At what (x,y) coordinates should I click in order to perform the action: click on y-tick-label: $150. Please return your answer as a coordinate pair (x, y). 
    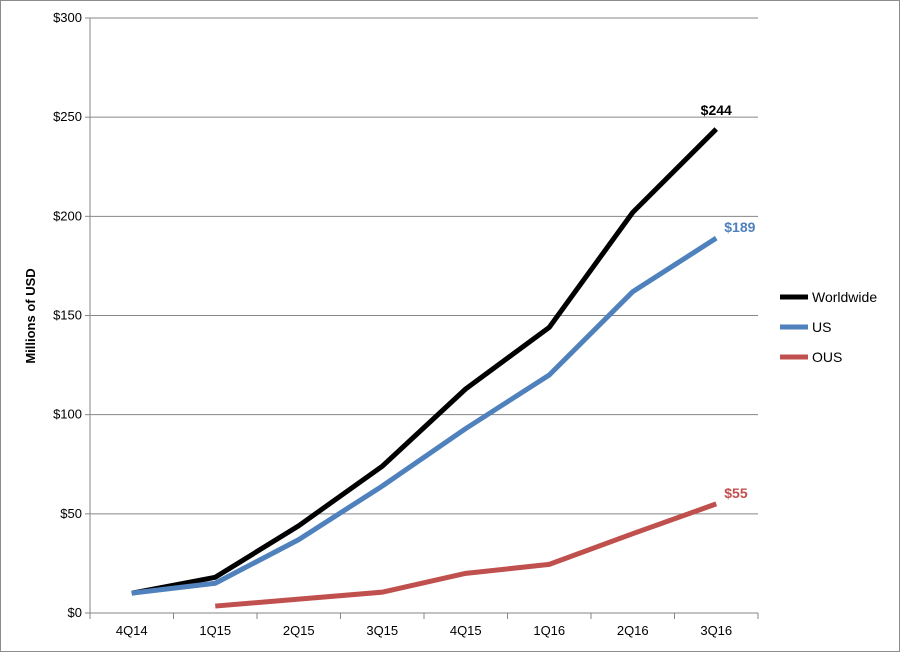
    Looking at the image, I should click on (67, 315).